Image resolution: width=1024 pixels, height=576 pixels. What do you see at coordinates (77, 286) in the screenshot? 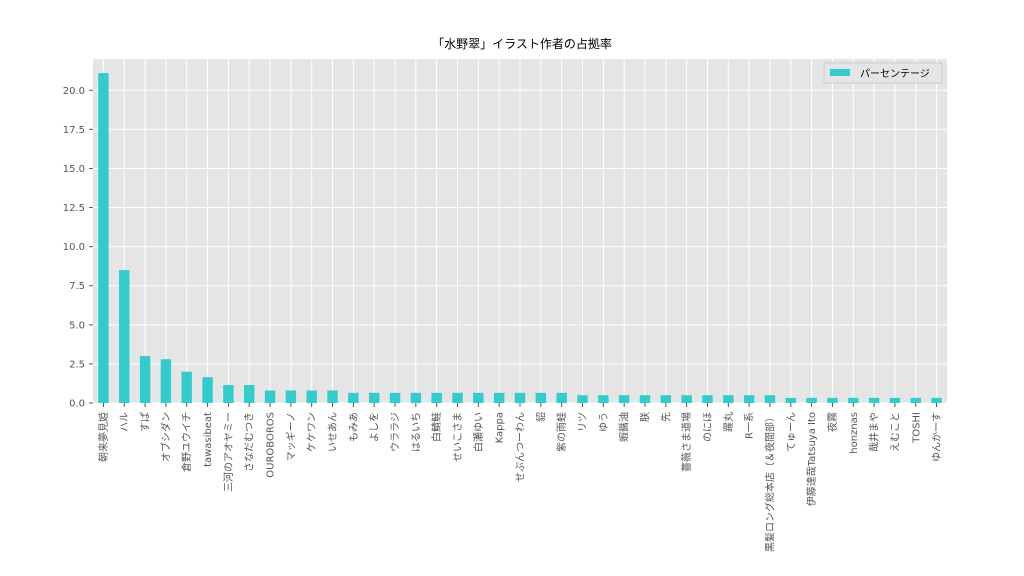
I see `y-tick-label: 7.5` at bounding box center [77, 286].